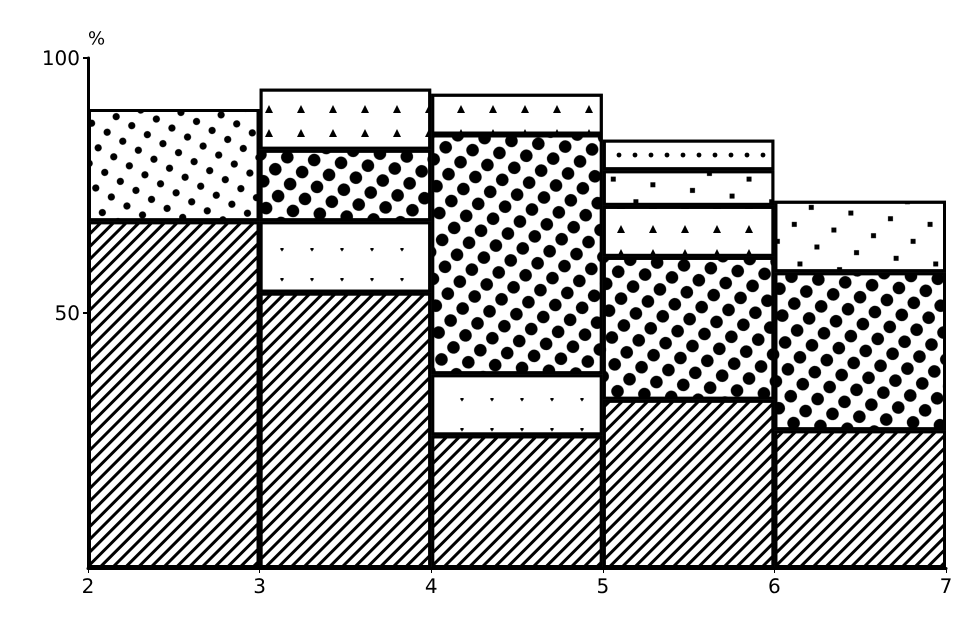  Describe the element at coordinates (774, 586) in the screenshot. I see `x-tick-label: 6` at that location.